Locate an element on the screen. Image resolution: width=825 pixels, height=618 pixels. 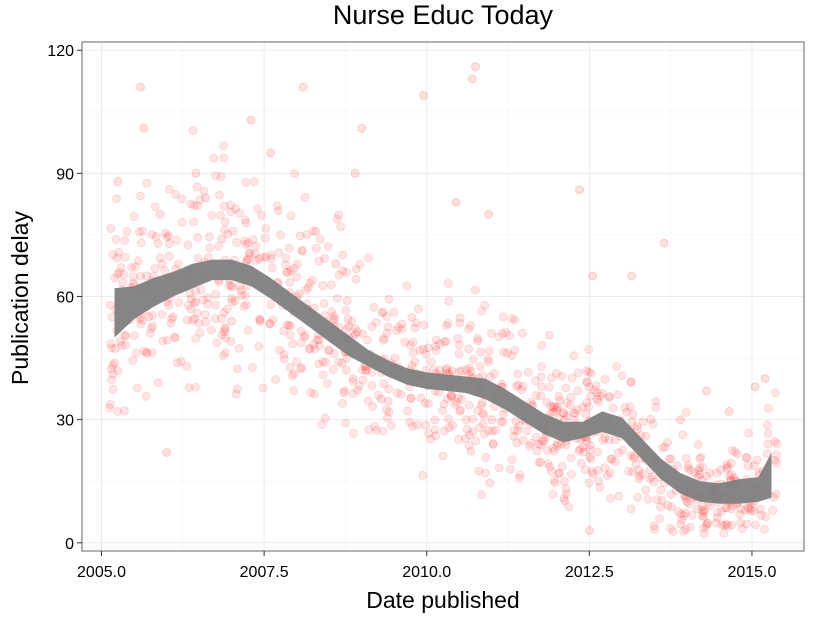
y-axis: 0 30 60 90 120 is located at coordinates (64, 298).